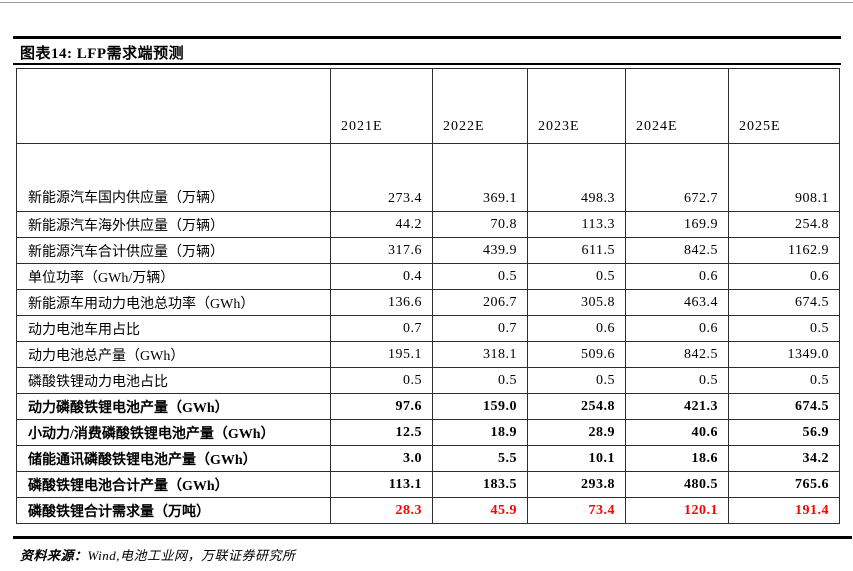 This screenshot has height=571, width=853. What do you see at coordinates (173, 276) in the screenshot?
I see `row-label: 单位功率（GWh/万辆）` at bounding box center [173, 276].